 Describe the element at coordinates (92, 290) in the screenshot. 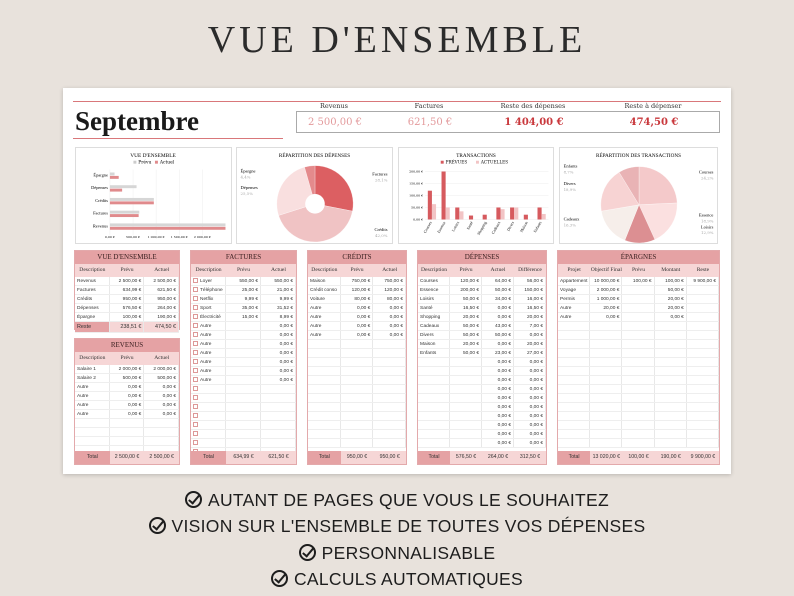

I see `table-cell: Factures` at that location.